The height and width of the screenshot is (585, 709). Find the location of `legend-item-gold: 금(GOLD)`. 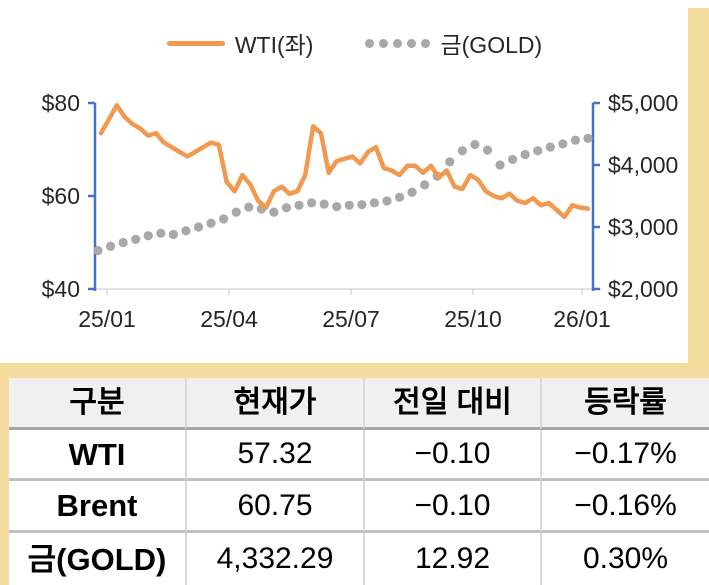

legend-item-gold: 금(GOLD) is located at coordinates (453, 43).